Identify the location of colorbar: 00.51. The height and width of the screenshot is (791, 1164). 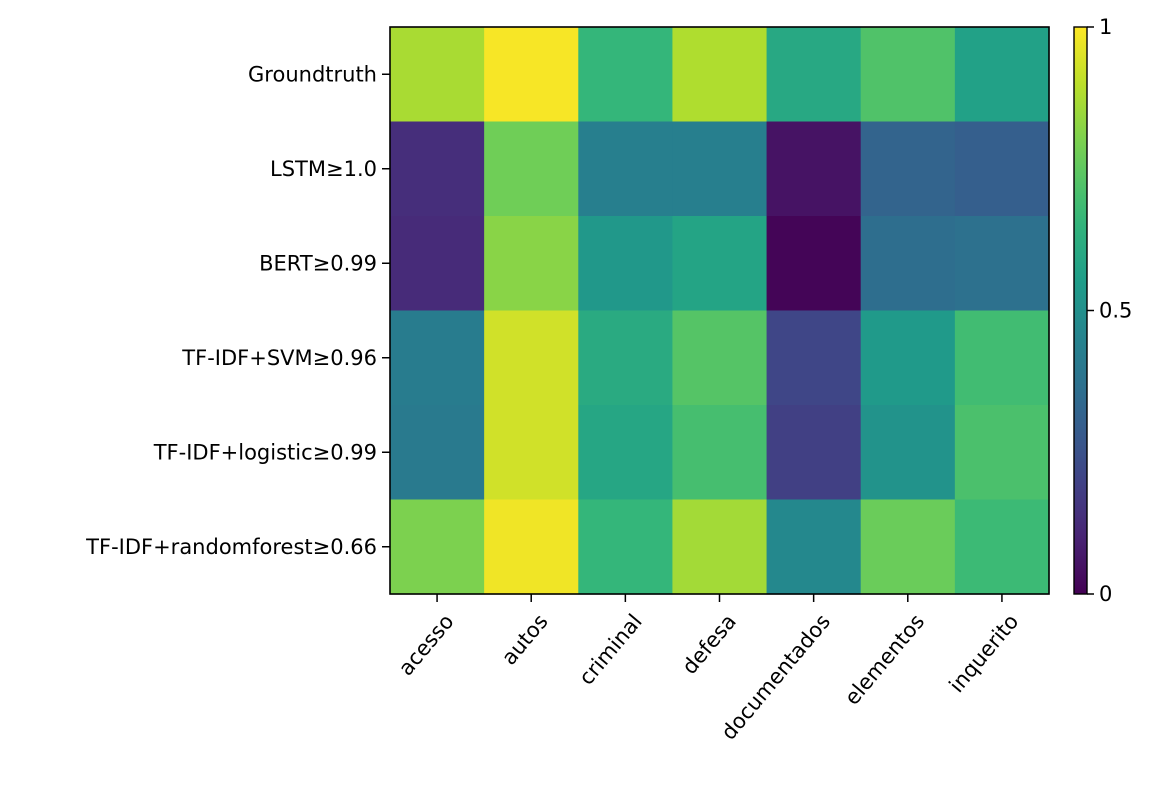
(1102, 310).